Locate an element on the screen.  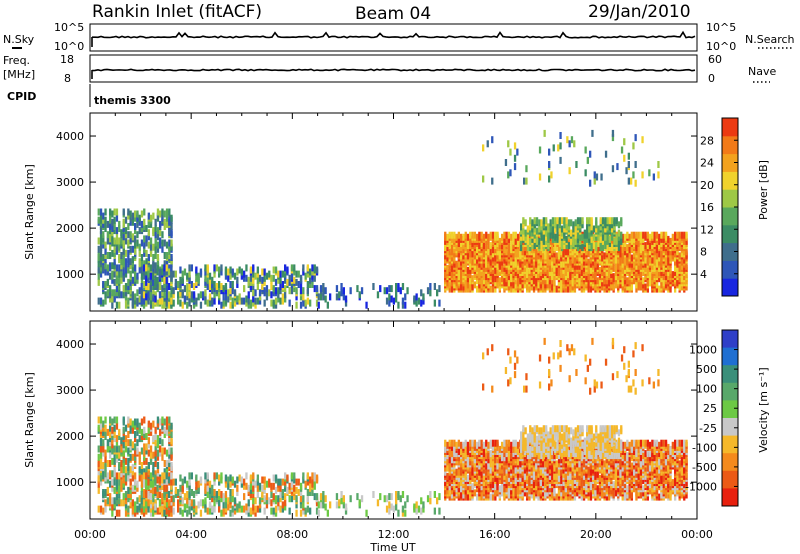
nsearch-label: N.Search is located at coordinates (770, 39).